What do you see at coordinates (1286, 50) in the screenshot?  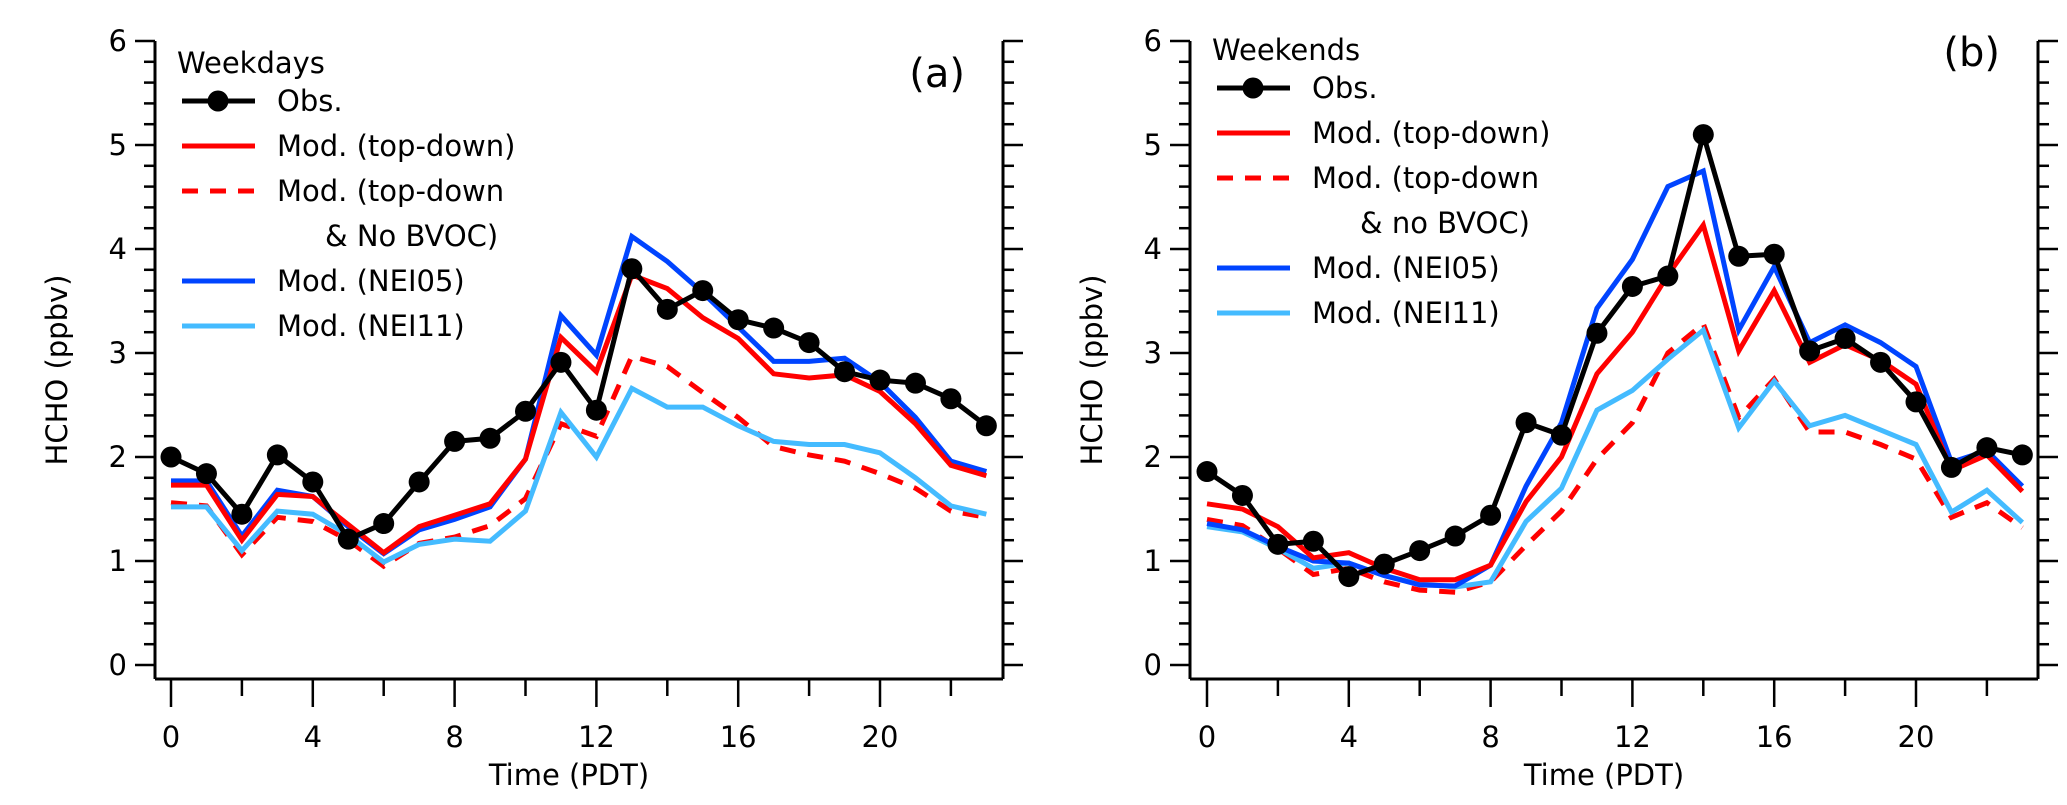 I see `legend-title: Weekends` at bounding box center [1286, 50].